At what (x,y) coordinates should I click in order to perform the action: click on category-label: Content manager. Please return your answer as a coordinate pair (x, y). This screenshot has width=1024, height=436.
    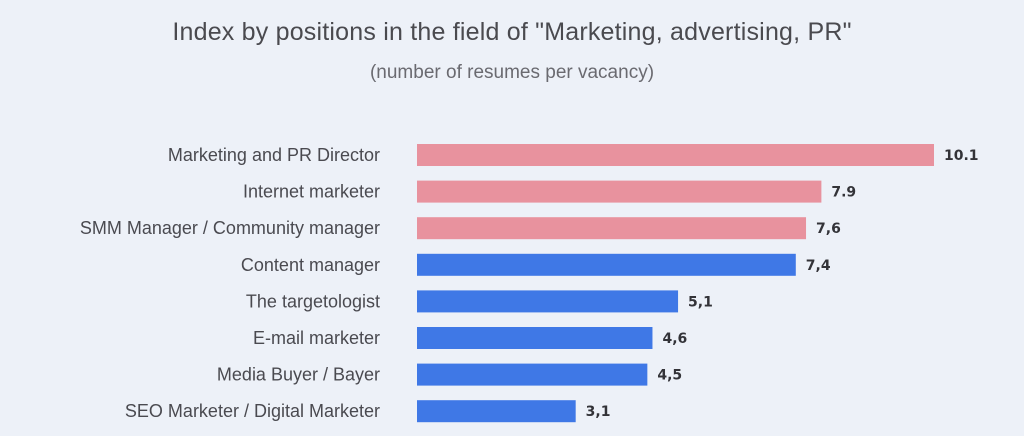
    Looking at the image, I should click on (310, 265).